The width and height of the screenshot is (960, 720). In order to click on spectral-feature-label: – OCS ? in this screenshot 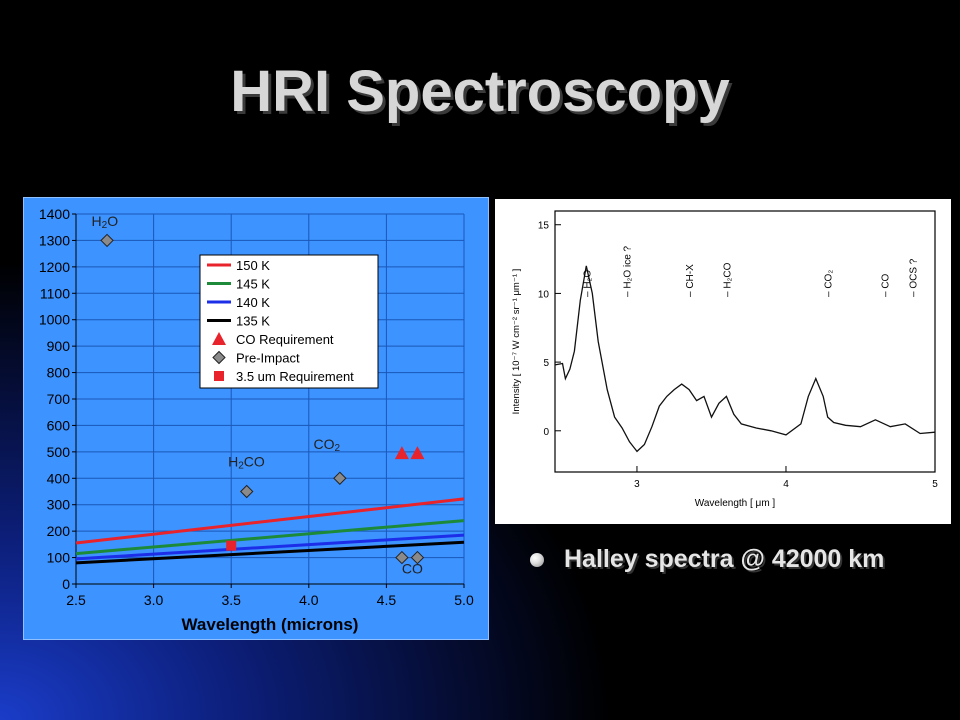, I will do `click(914, 277)`.